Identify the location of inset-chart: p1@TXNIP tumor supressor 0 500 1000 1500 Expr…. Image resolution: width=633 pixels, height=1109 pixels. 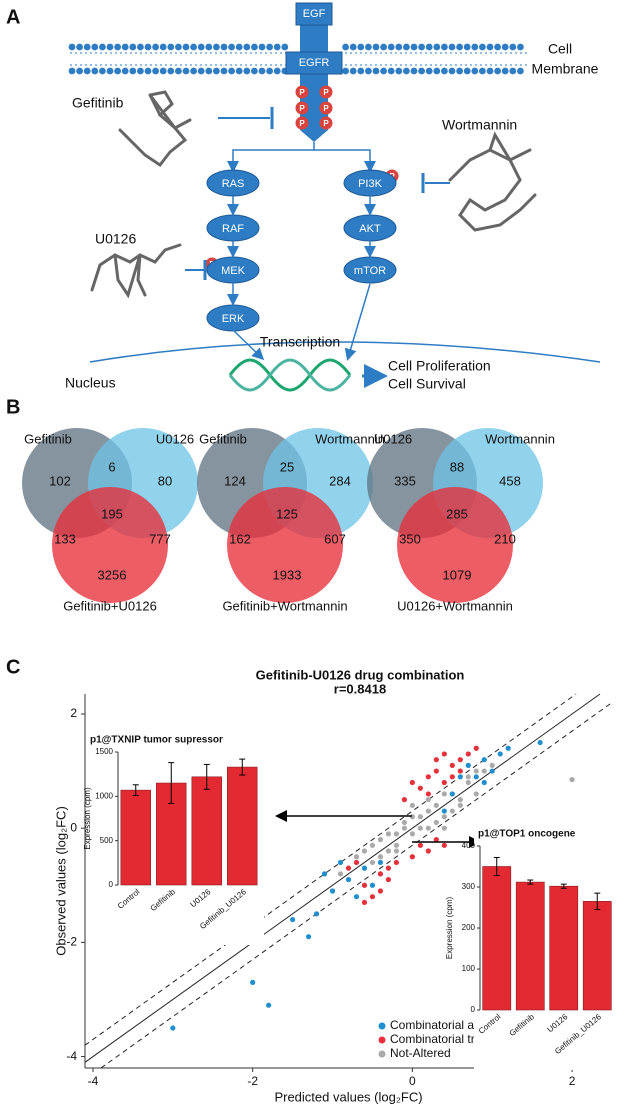
(173, 837).